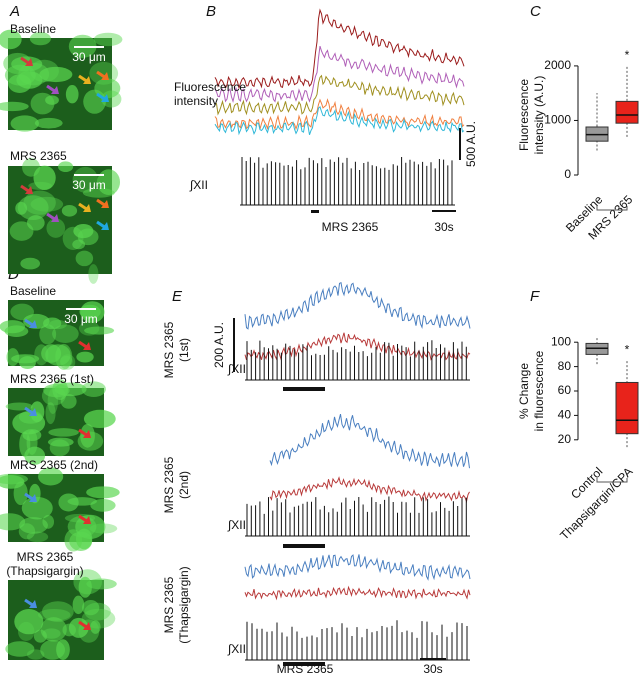 This screenshot has height=678, width=640. What do you see at coordinates (471, 144) in the screenshot?
I see `scale-label: 500 A.U.` at bounding box center [471, 144].